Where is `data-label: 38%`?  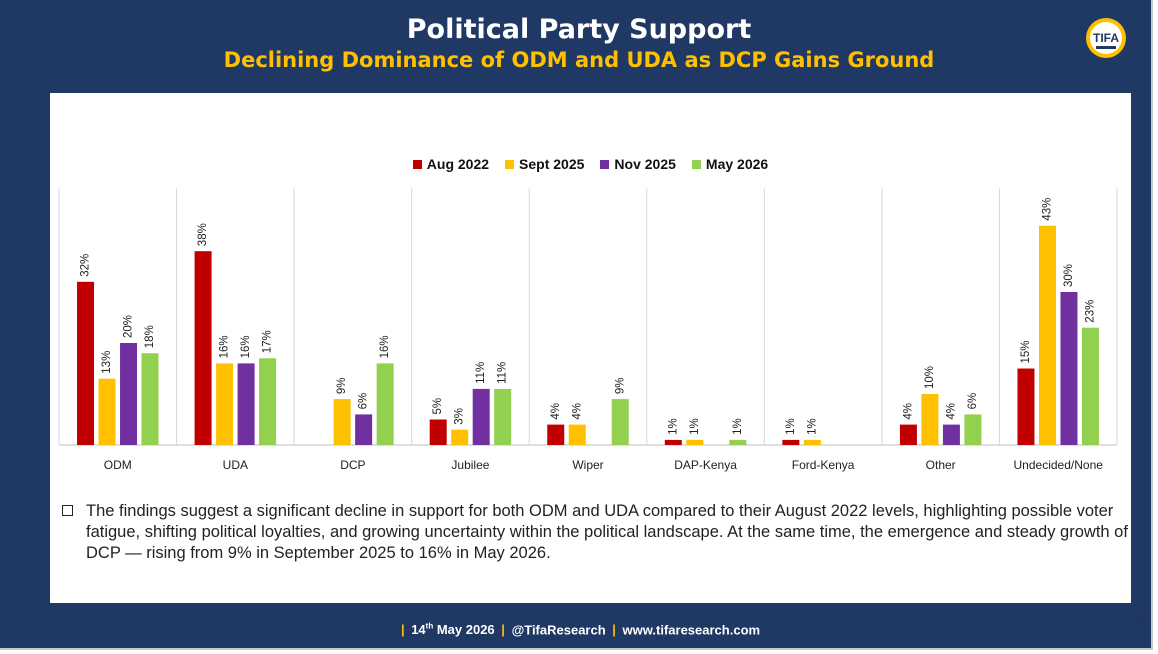
data-label: 38% is located at coordinates (203, 234).